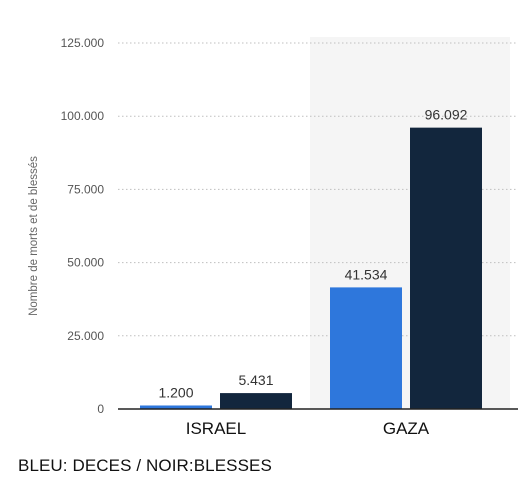 This screenshot has width=520, height=487. What do you see at coordinates (406, 428) in the screenshot?
I see `category-label-gaza: GAZA` at bounding box center [406, 428].